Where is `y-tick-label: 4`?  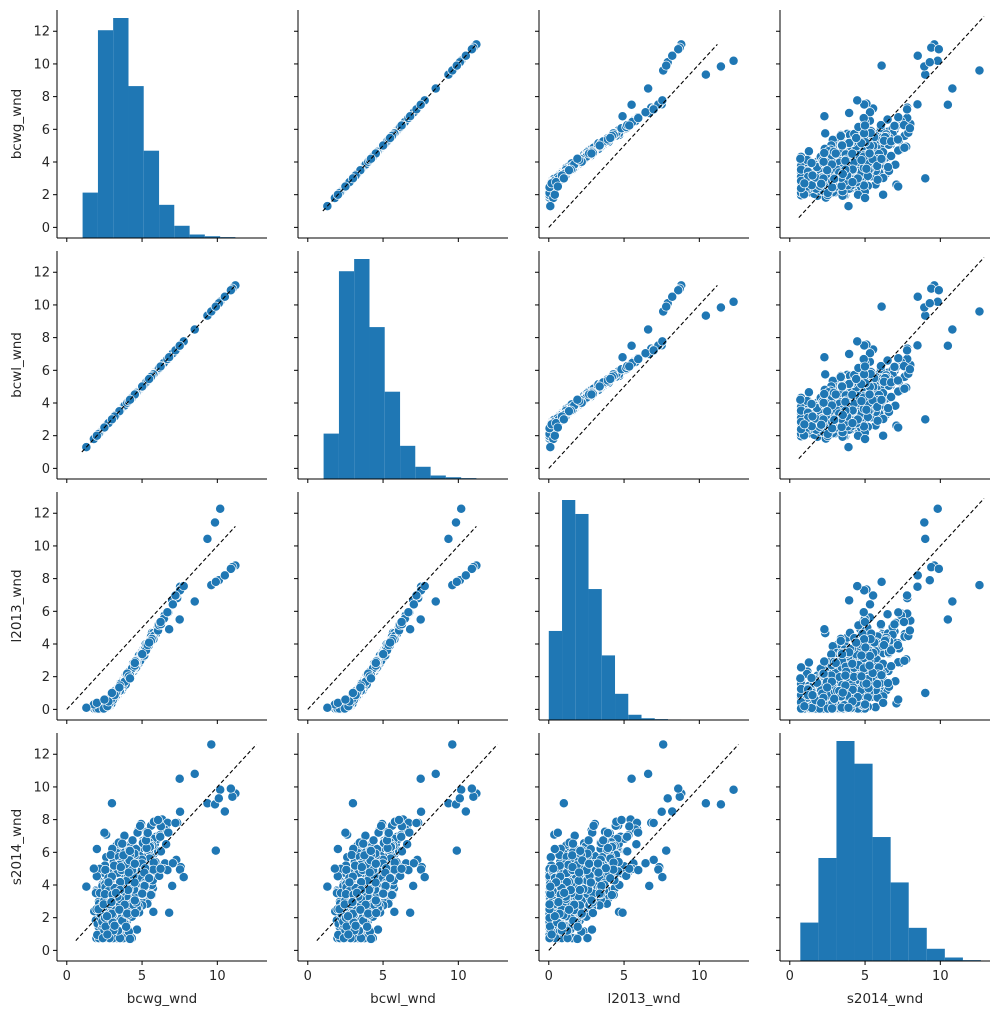
y-tick-label: 4 is located at coordinates (46, 163).